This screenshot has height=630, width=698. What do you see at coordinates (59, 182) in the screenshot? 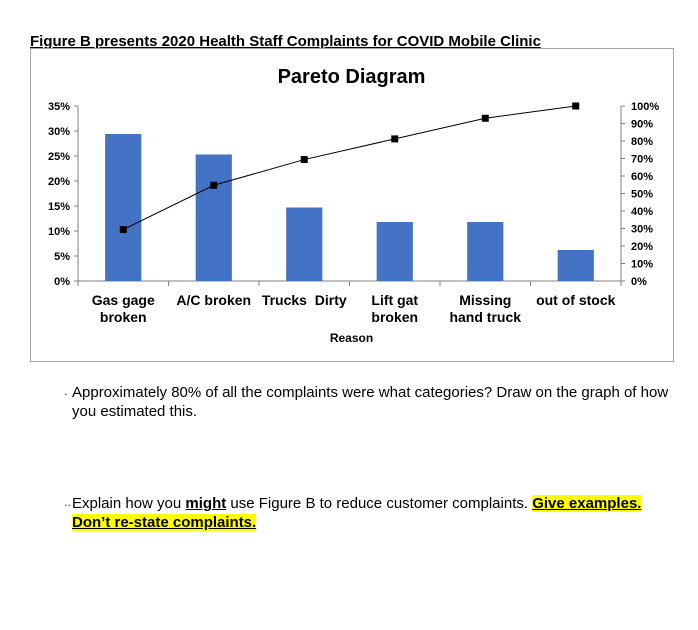
I see `left-axis-tick-label: 20%` at bounding box center [59, 182].